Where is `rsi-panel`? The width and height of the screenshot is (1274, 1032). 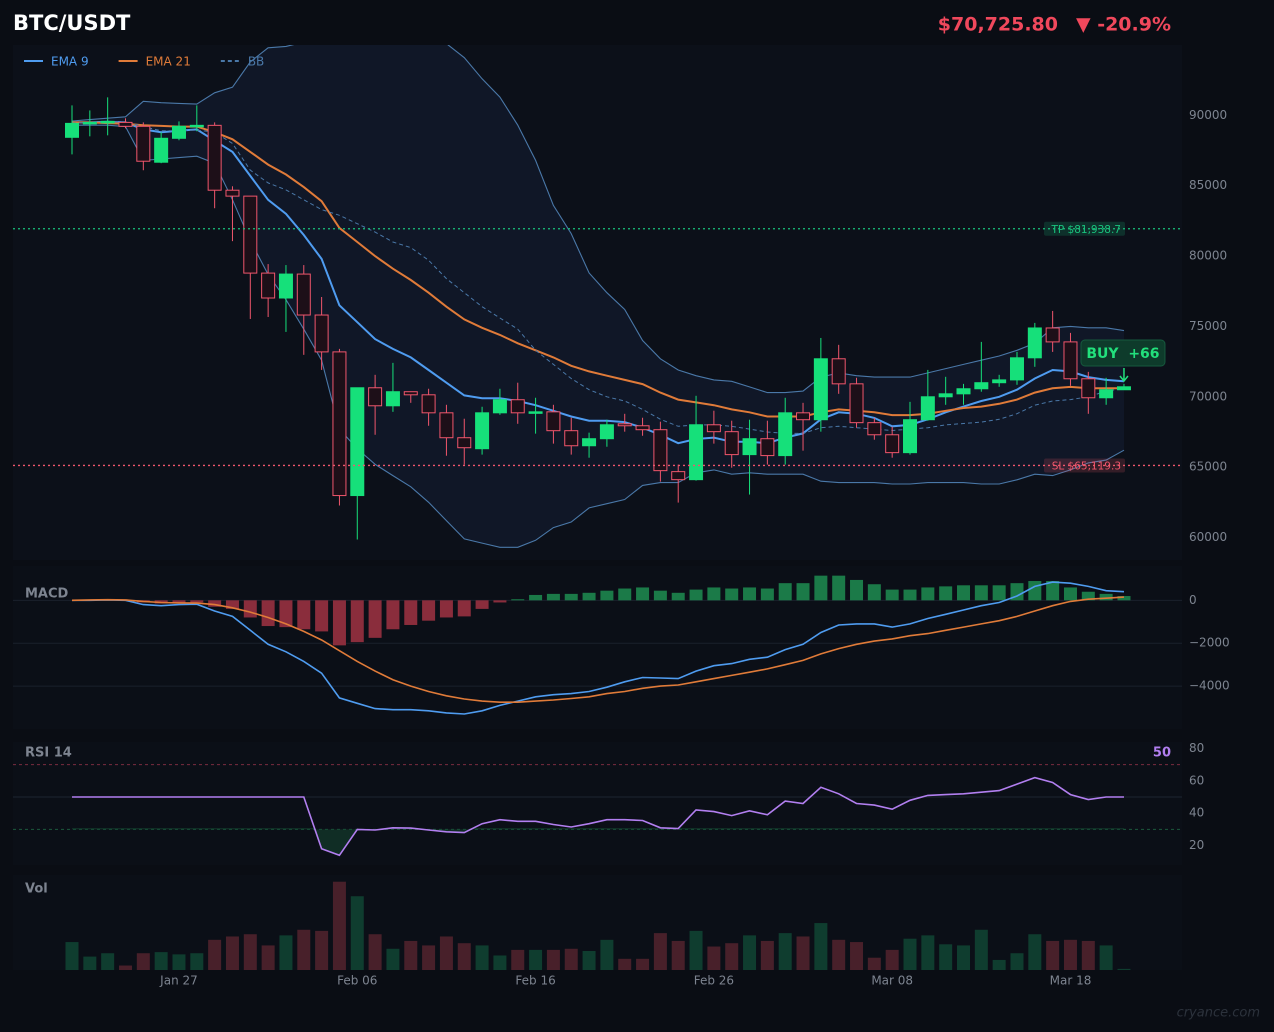
rsi-panel is located at coordinates (597, 803).